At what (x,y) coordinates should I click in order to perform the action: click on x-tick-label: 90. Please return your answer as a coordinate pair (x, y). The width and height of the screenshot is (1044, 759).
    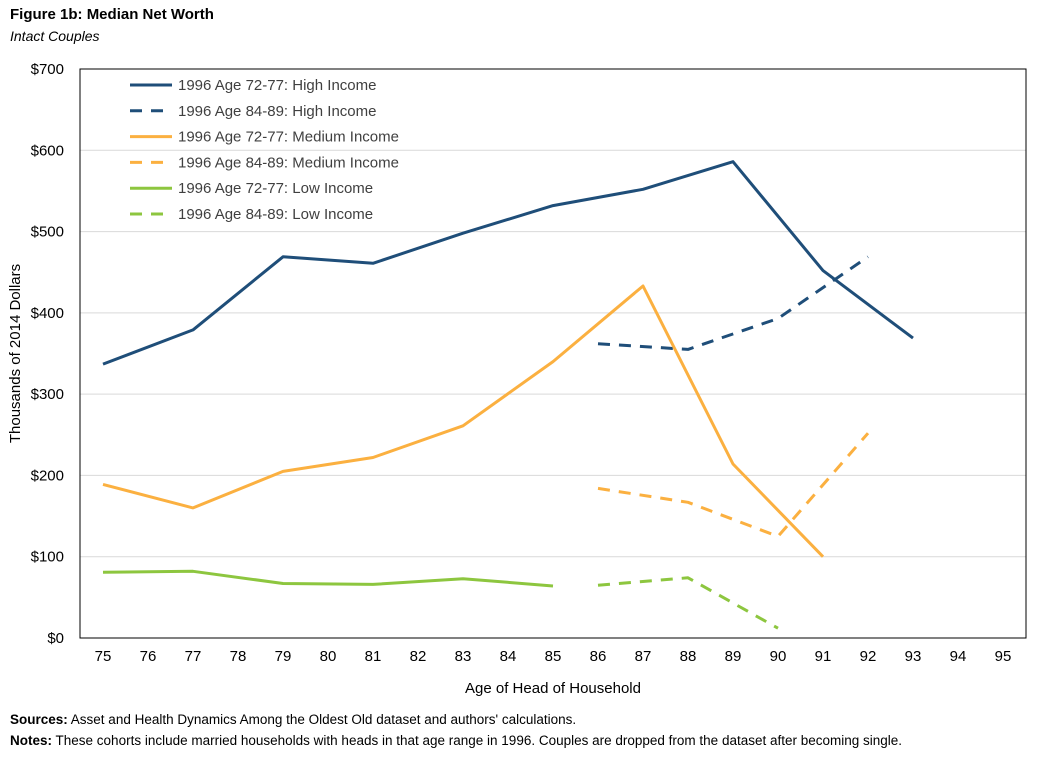
    Looking at the image, I should click on (778, 656).